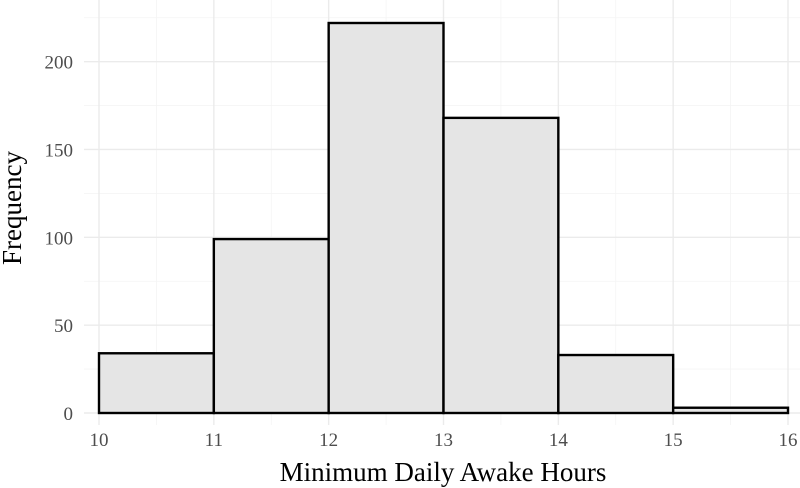  I want to click on x-tick-label: 11, so click(214, 440).